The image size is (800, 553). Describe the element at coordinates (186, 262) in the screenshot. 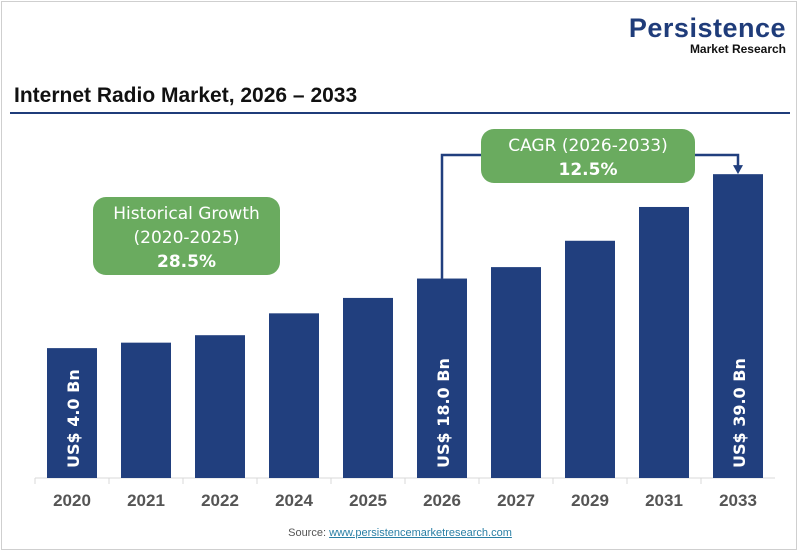

I see `callout-value: 28.5%` at that location.